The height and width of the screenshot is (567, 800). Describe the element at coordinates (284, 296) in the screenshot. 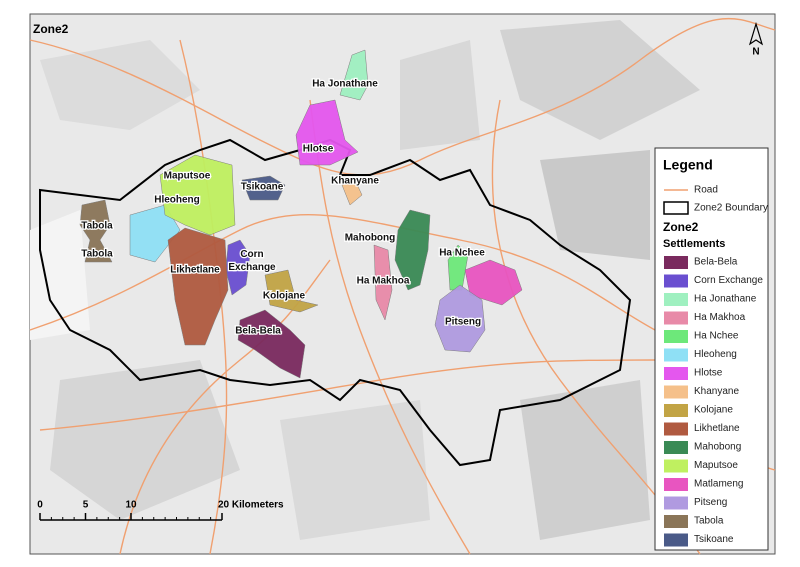

I see `settlement-label: Kolojane` at that location.